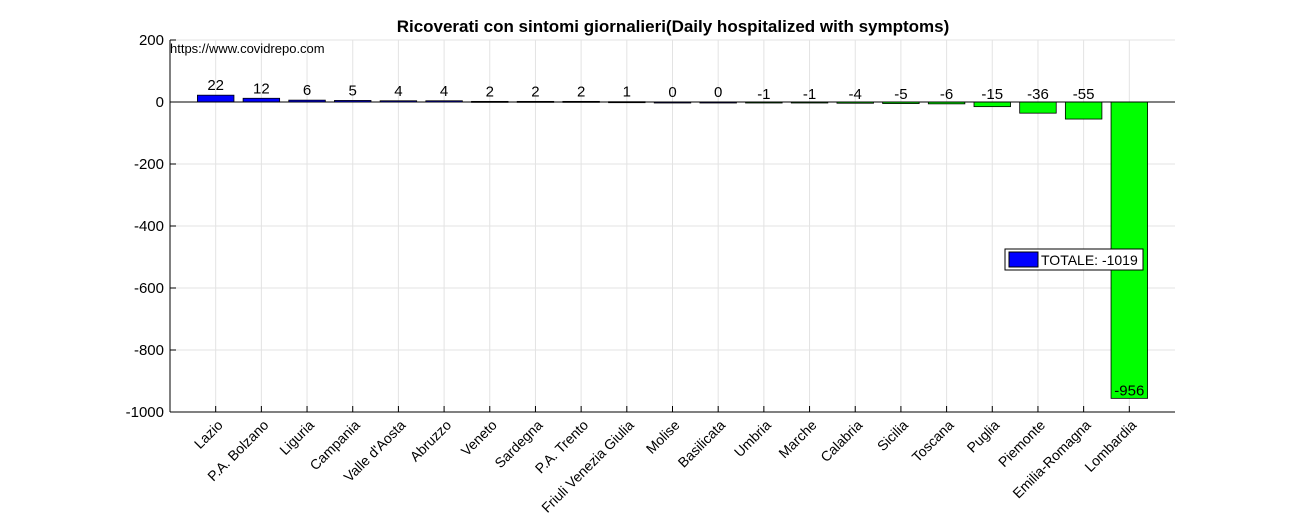  What do you see at coordinates (247, 48) in the screenshot?
I see `source-annotation: https://www.covidrepo.com` at bounding box center [247, 48].